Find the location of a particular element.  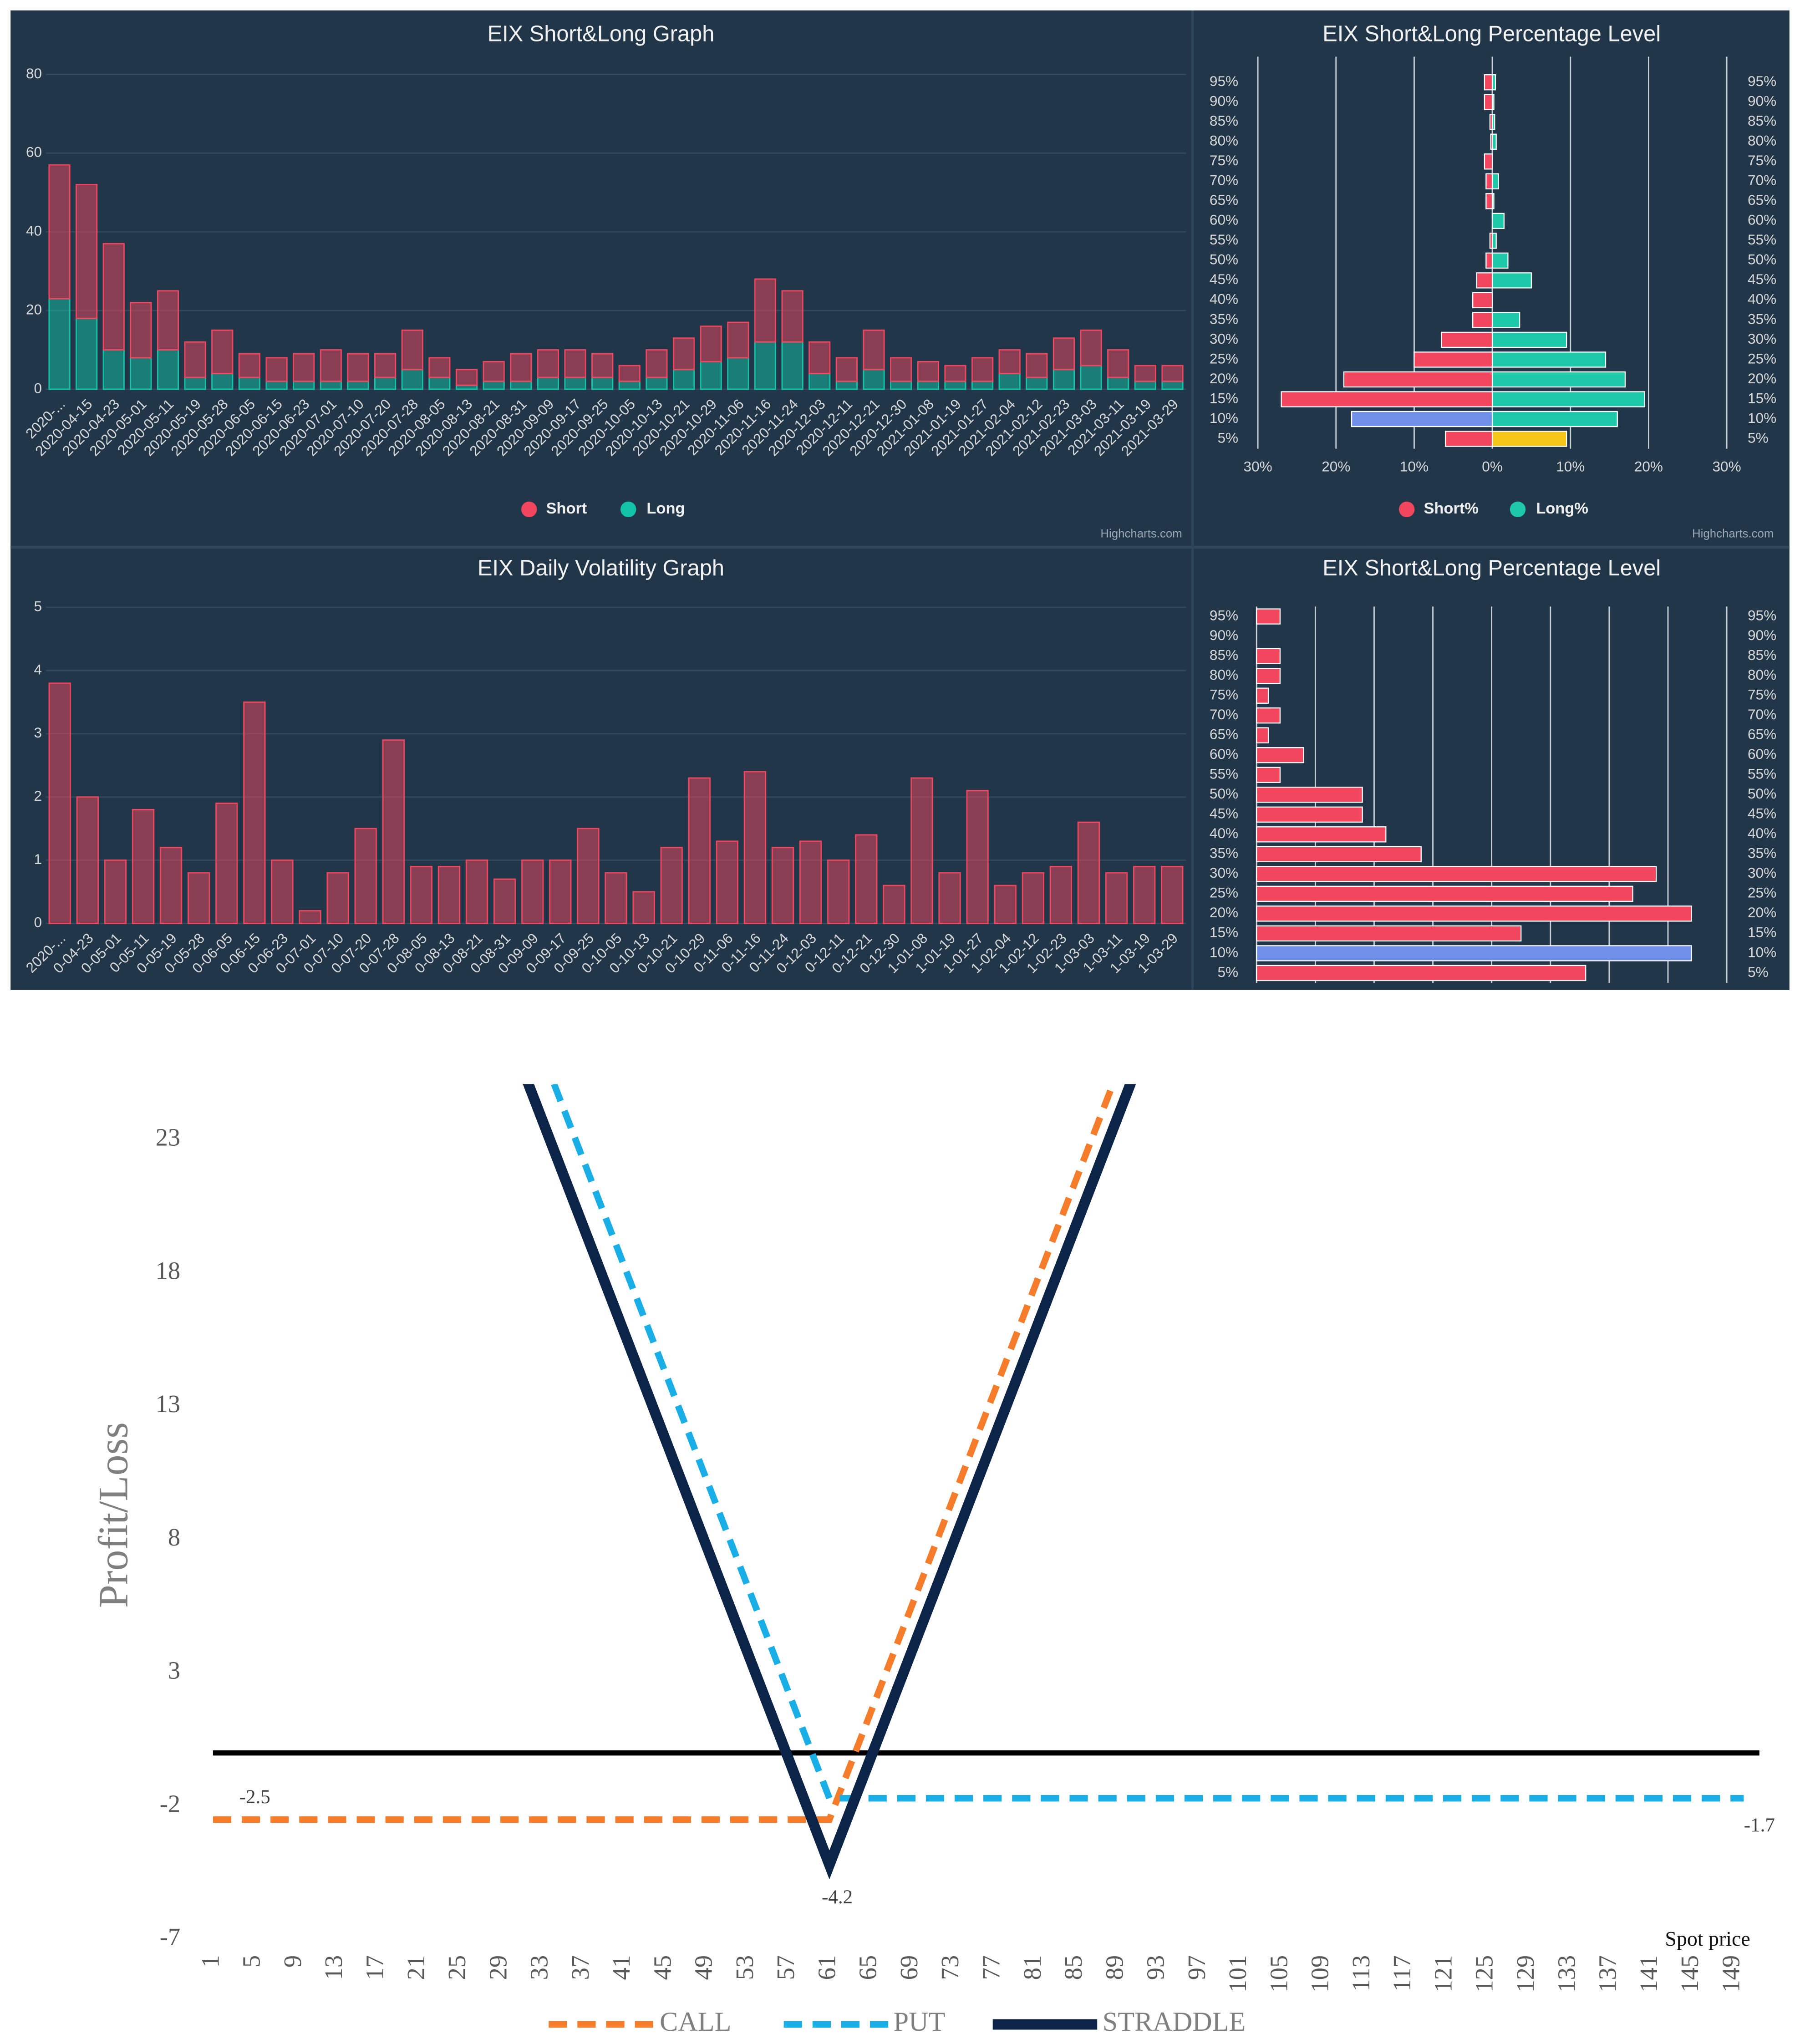

y-tick-label: 15% is located at coordinates (1224, 398).